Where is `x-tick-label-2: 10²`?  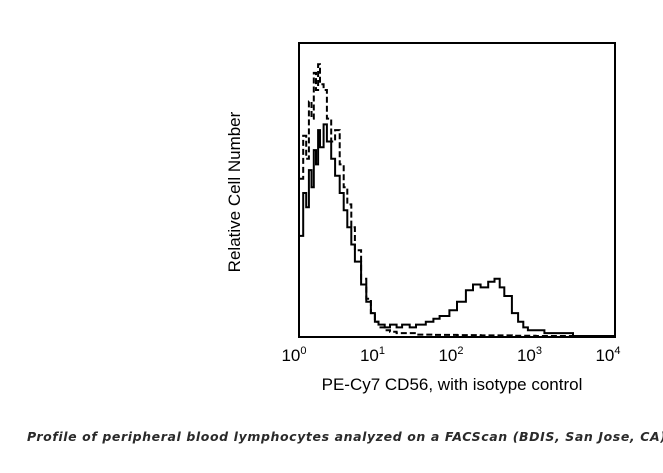 x-tick-label-2: 10² is located at coordinates (450, 355).